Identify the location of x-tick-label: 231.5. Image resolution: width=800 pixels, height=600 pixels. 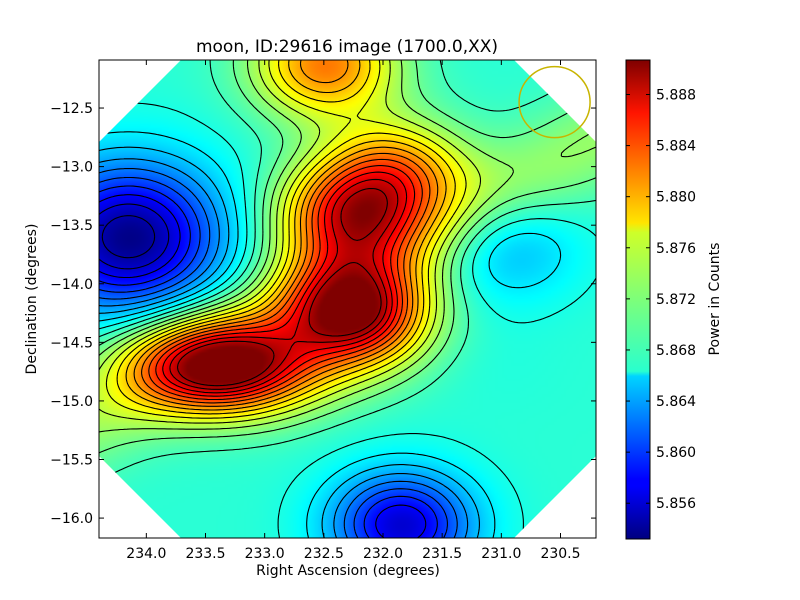
(442, 554).